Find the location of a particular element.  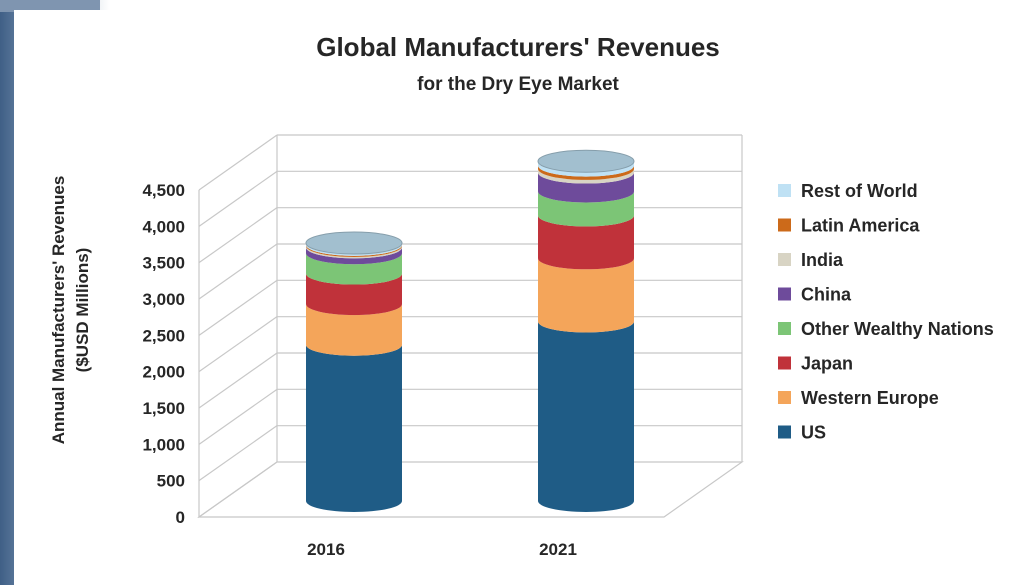

legend-item-china: China is located at coordinates (815, 295).